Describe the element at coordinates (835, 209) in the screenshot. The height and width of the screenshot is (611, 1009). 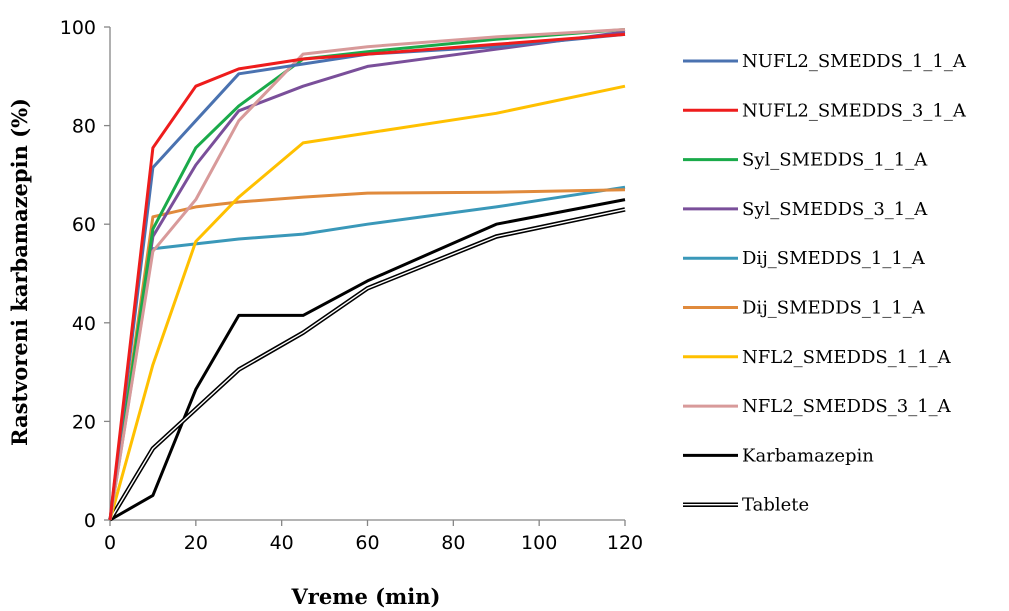
I see `legend-label: Syl_SMEDDS_3_1_A` at that location.